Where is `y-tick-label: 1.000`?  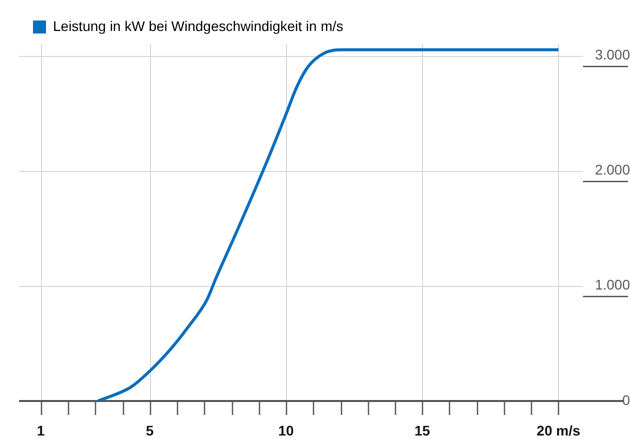
y-tick-label: 1.000 is located at coordinates (612, 284).